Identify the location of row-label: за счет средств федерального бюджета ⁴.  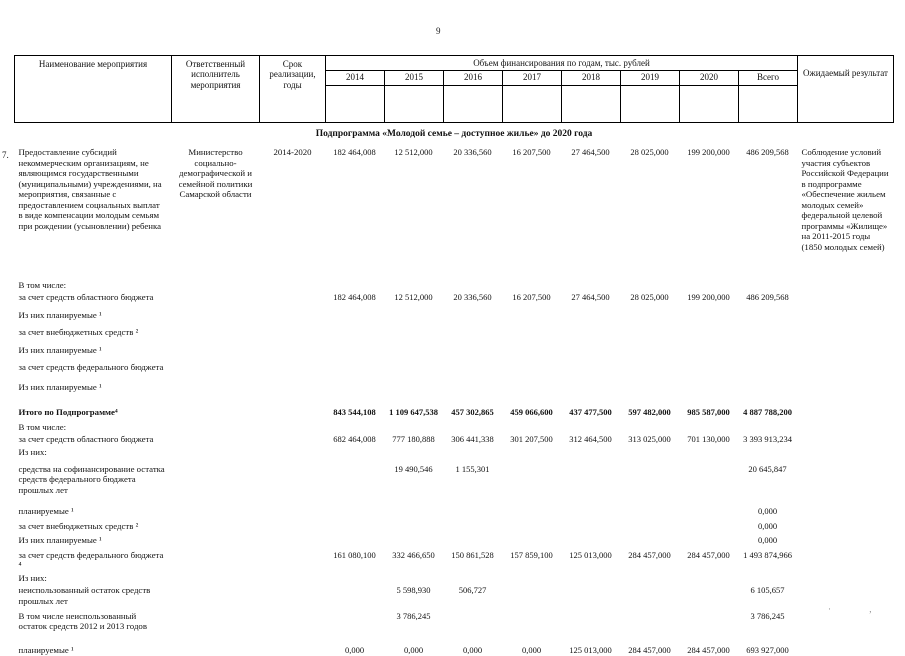
(91, 560).